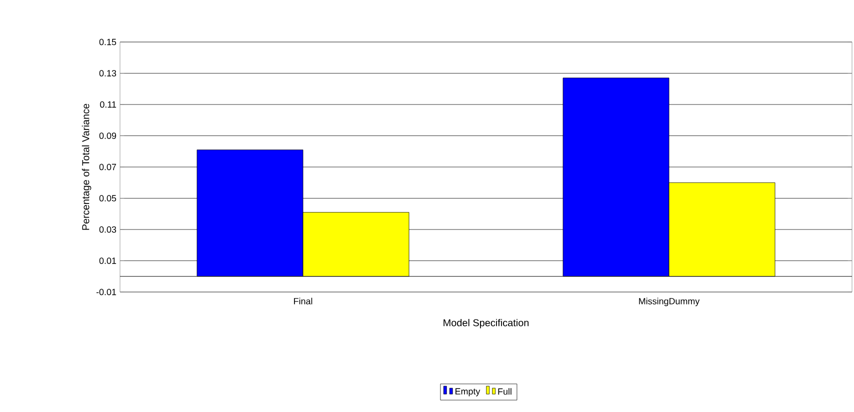 This screenshot has width=854, height=412. Describe the element at coordinates (108, 104) in the screenshot. I see `y-tick-label: 0.11` at that location.